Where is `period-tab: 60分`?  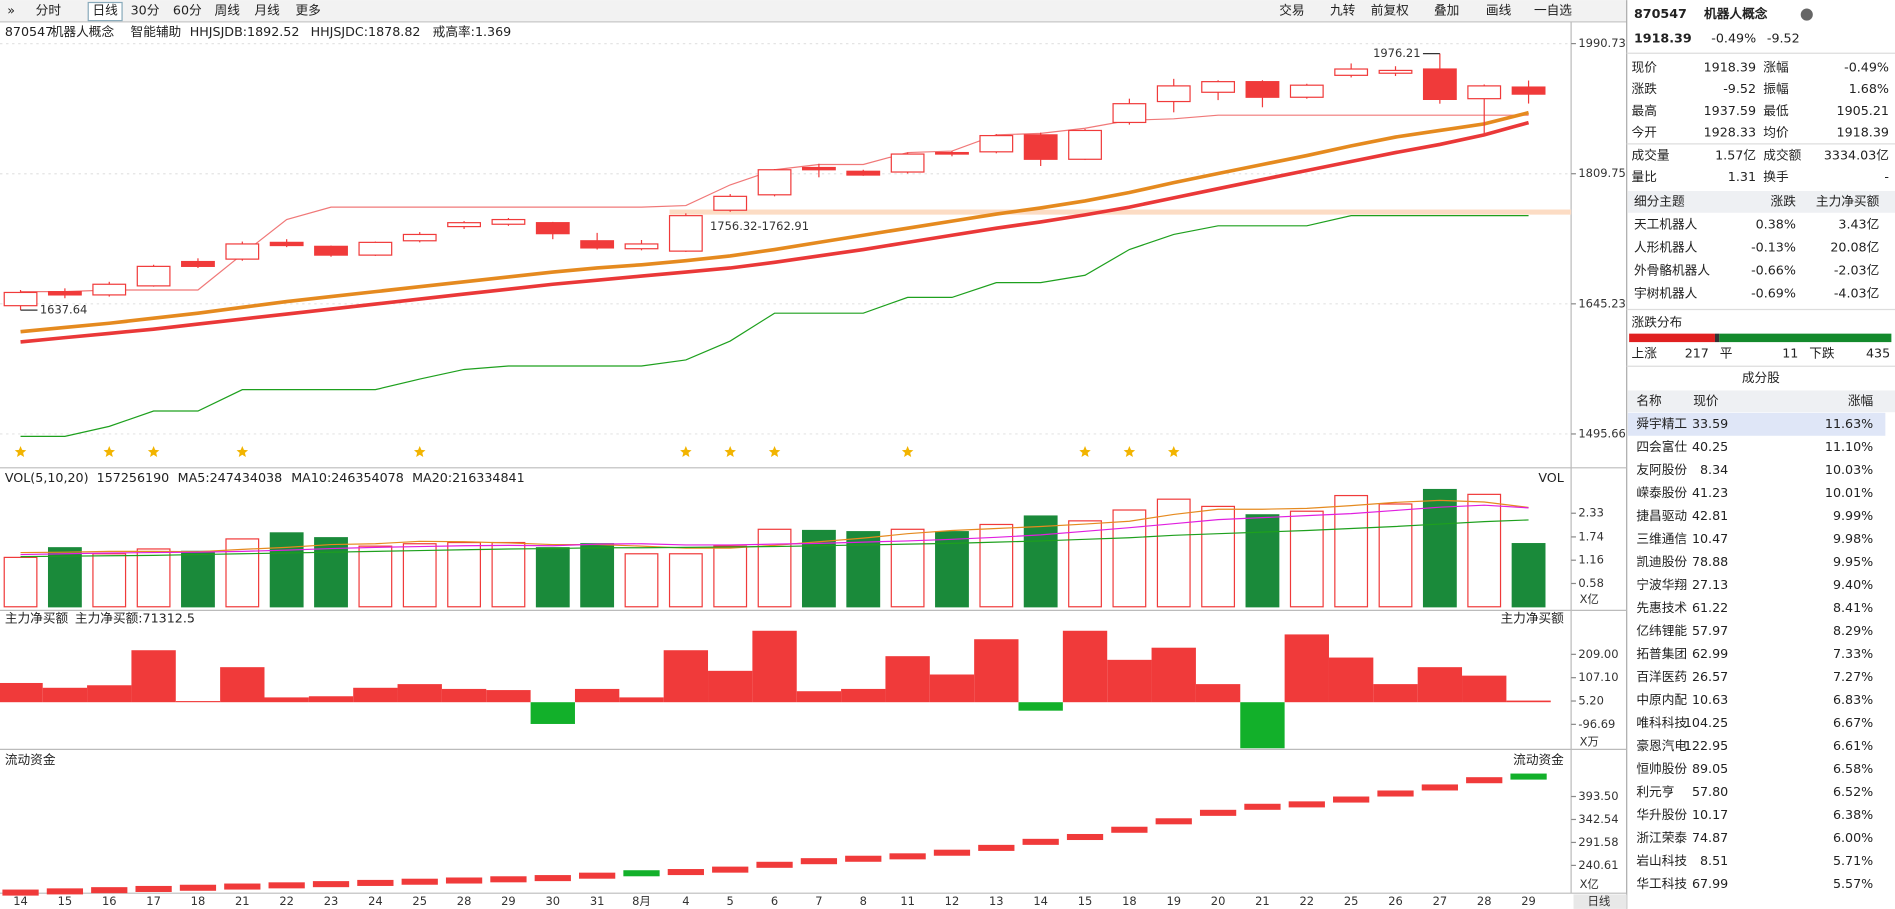
period-tab: 60分 is located at coordinates (187, 9).